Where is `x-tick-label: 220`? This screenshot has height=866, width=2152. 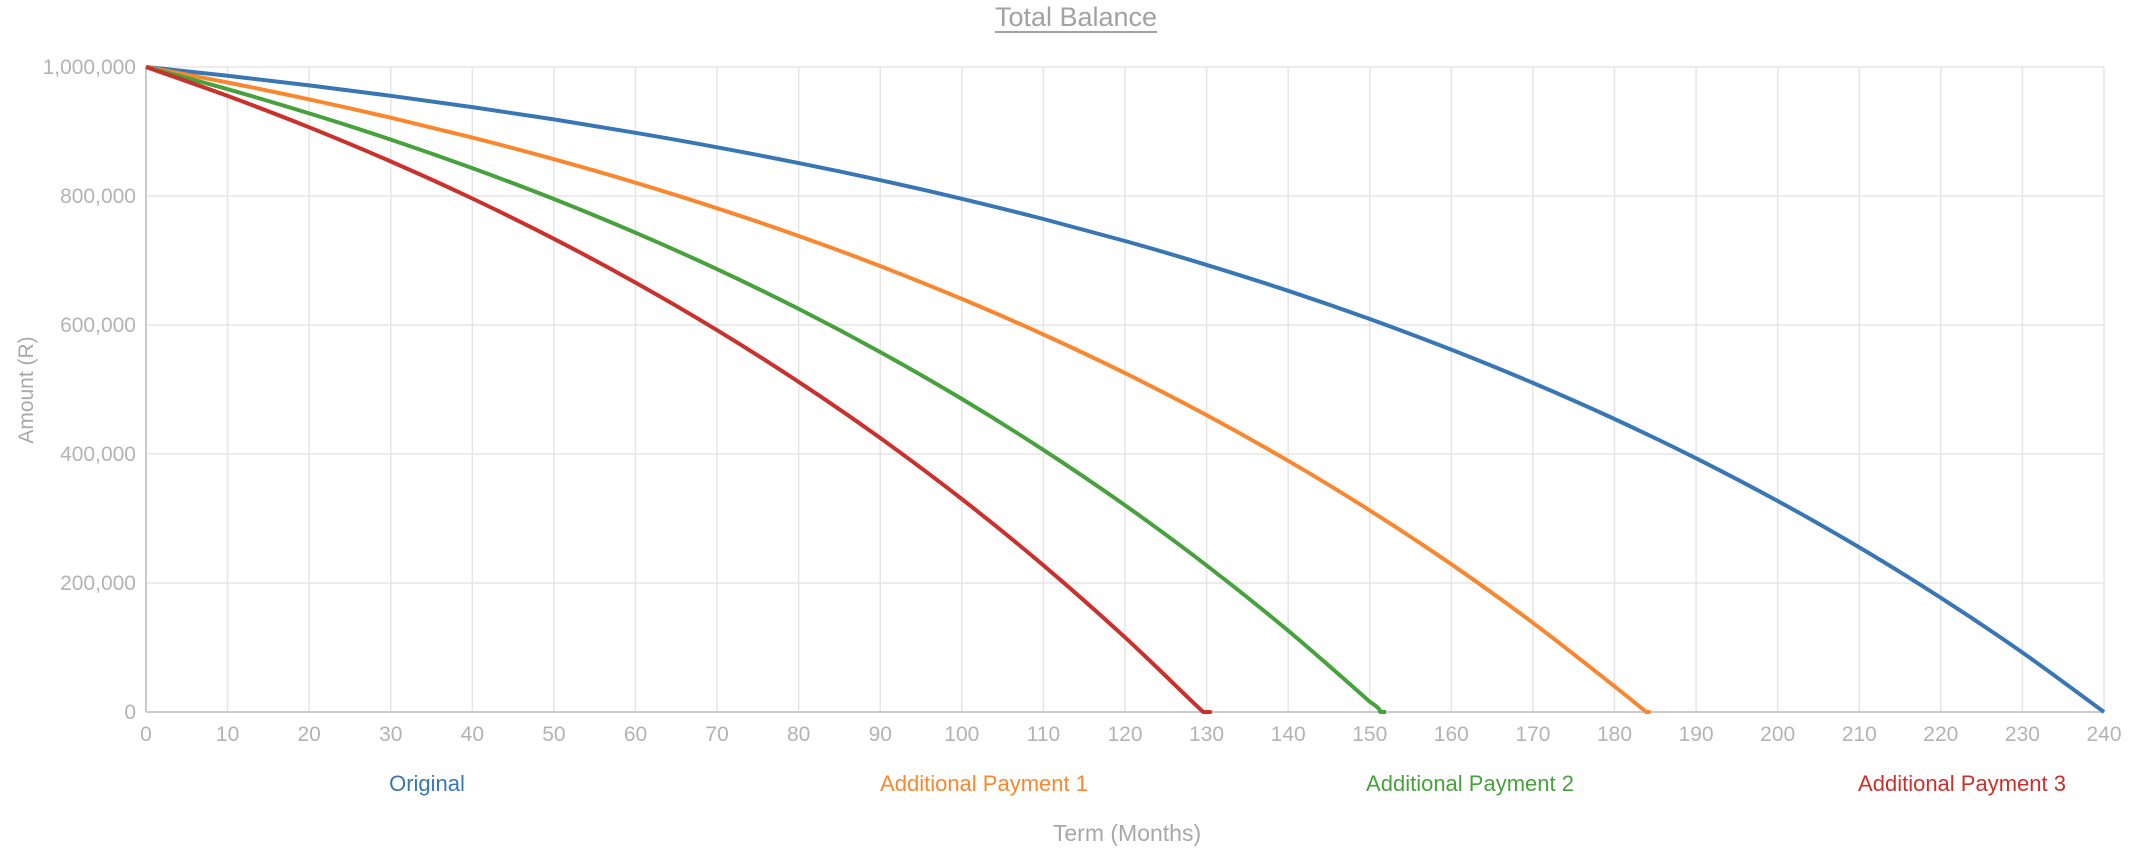 x-tick-label: 220 is located at coordinates (1940, 734).